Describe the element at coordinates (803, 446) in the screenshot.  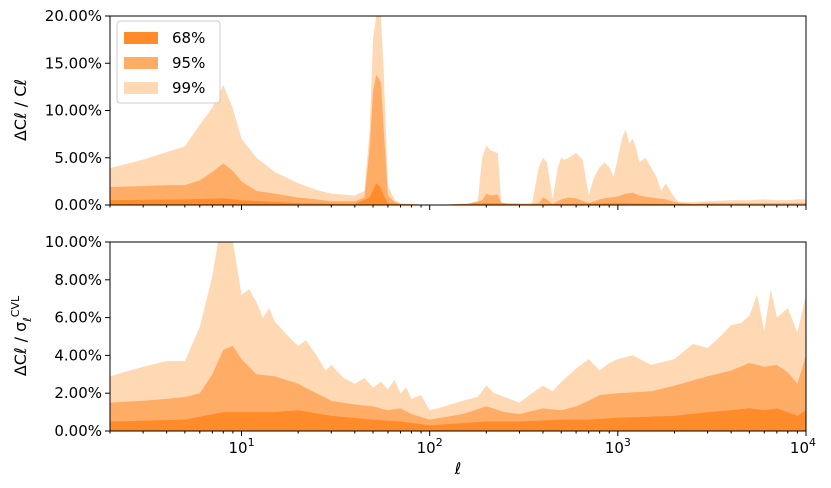
I see `x-tick-label: 10⁴` at that location.